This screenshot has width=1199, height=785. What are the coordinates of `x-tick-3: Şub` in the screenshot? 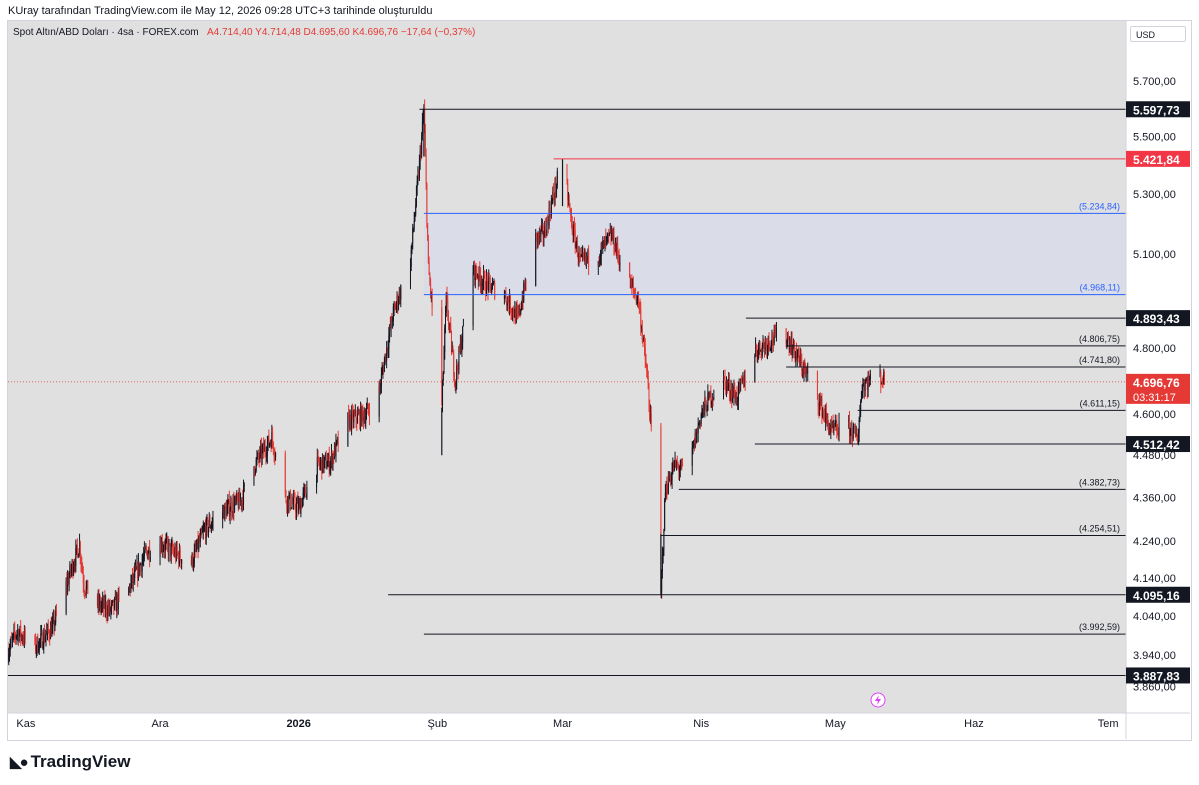 It's located at (438, 724).